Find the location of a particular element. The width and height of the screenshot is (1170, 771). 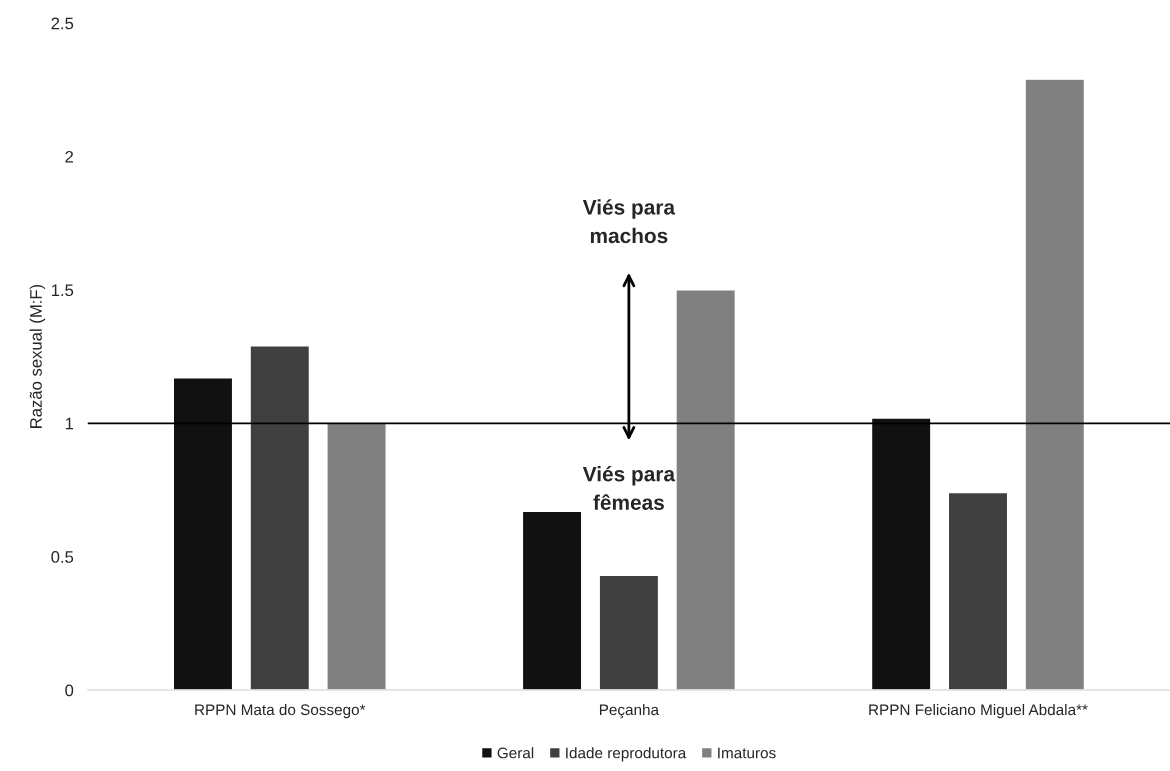

x-tick-label: Peçanha is located at coordinates (629, 711).